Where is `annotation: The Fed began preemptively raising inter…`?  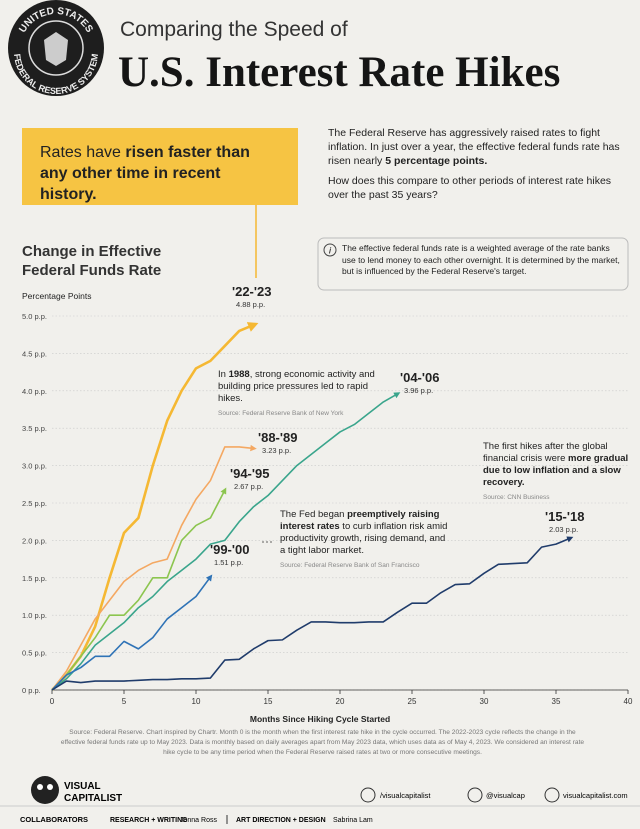 annotation: The Fed began preemptively raising inter… is located at coordinates (365, 540).